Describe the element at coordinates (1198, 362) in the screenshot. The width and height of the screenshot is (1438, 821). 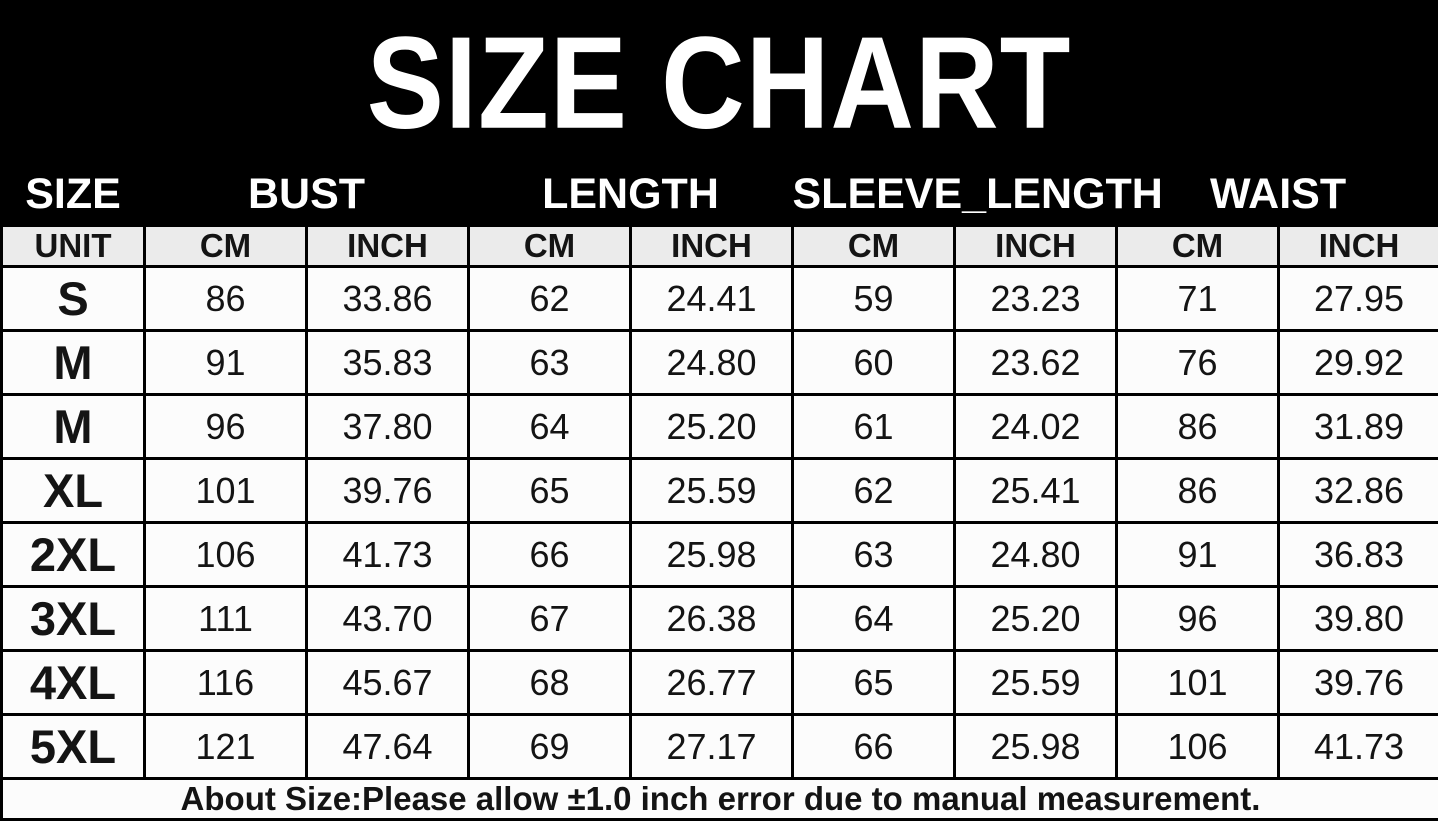
I see `measurement-cell: 76` at that location.